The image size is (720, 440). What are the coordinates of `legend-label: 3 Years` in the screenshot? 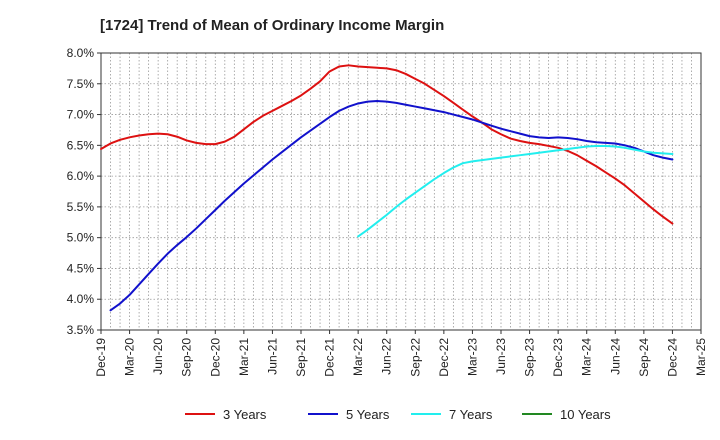 It's located at (245, 414).